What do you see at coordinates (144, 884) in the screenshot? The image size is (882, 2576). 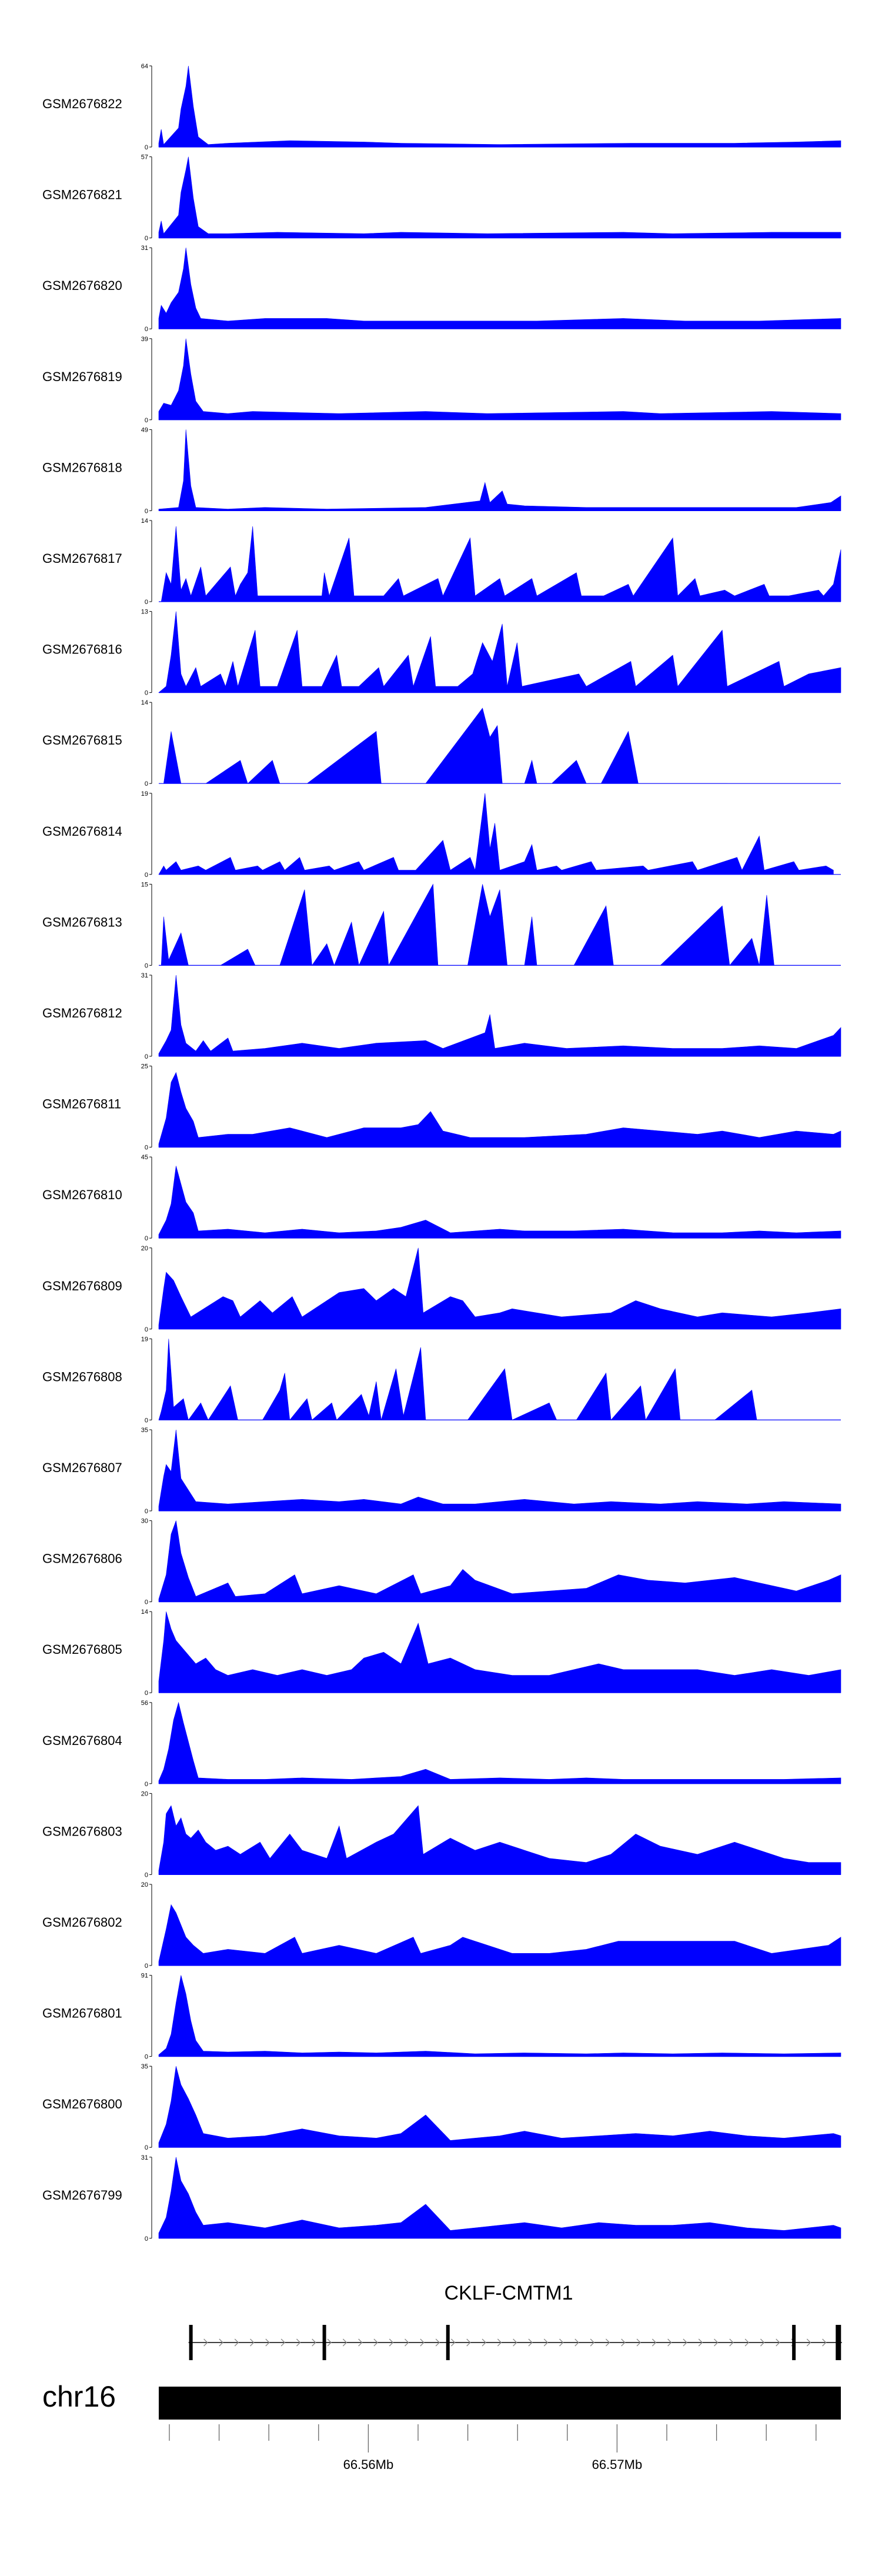 I see `track-ymax: 15` at bounding box center [144, 884].